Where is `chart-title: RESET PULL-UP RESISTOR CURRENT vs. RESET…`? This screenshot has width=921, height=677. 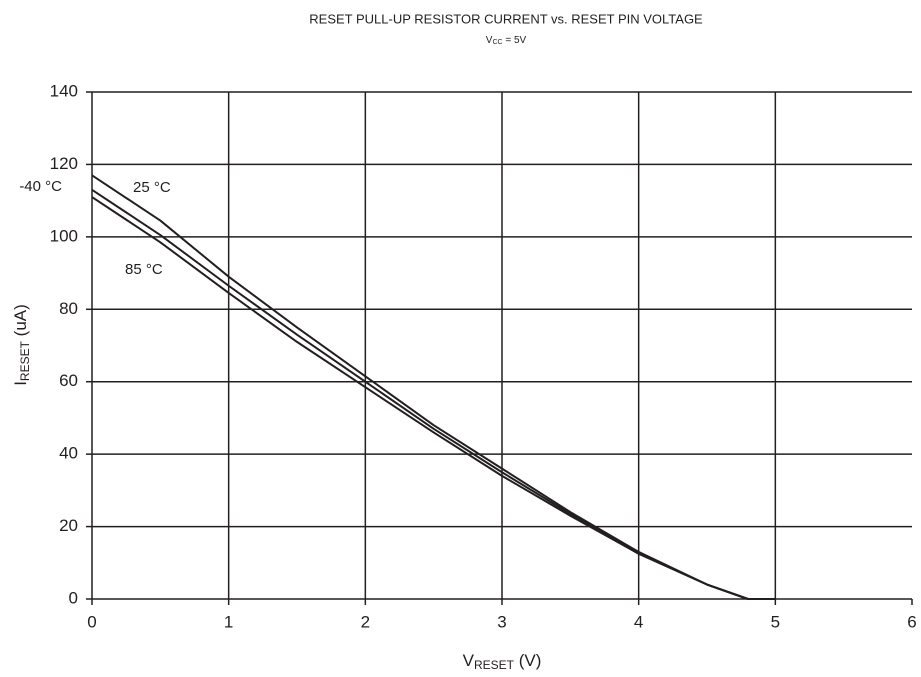
chart-title: RESET PULL-UP RESISTOR CURRENT vs. RESET… is located at coordinates (506, 18).